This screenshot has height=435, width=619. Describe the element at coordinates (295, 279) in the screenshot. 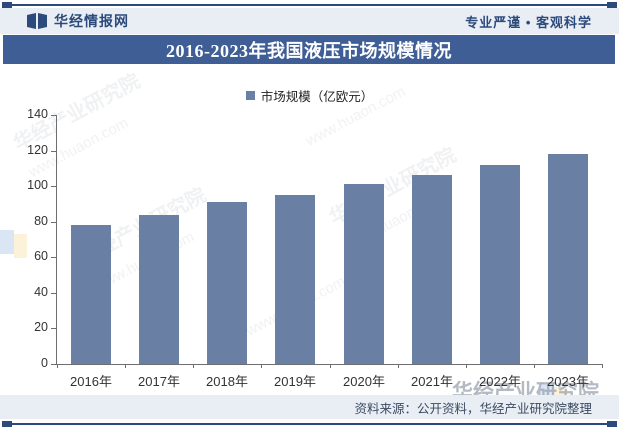

I see `bar-2019年` at that location.